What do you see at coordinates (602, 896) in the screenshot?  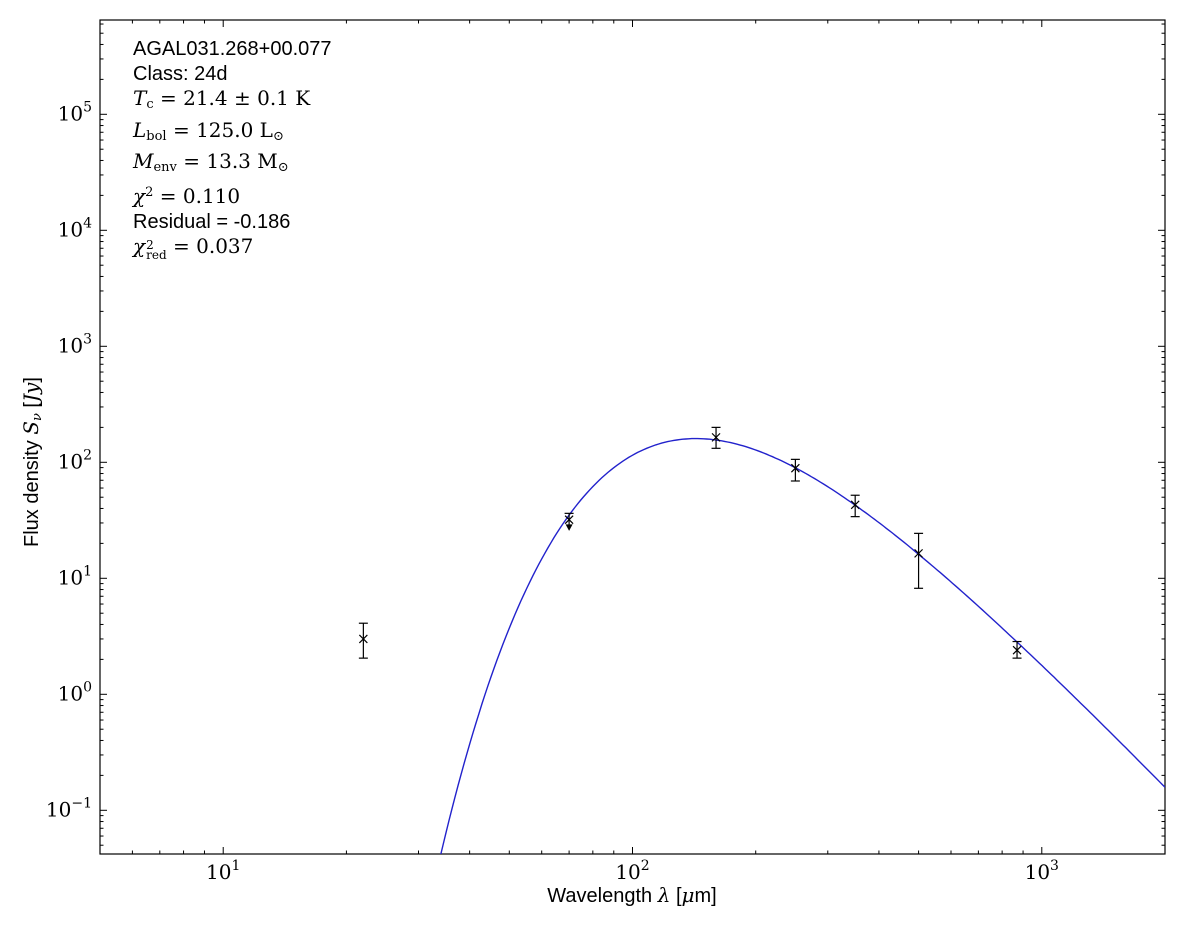 I see `text-segment: Wavelength` at bounding box center [602, 896].